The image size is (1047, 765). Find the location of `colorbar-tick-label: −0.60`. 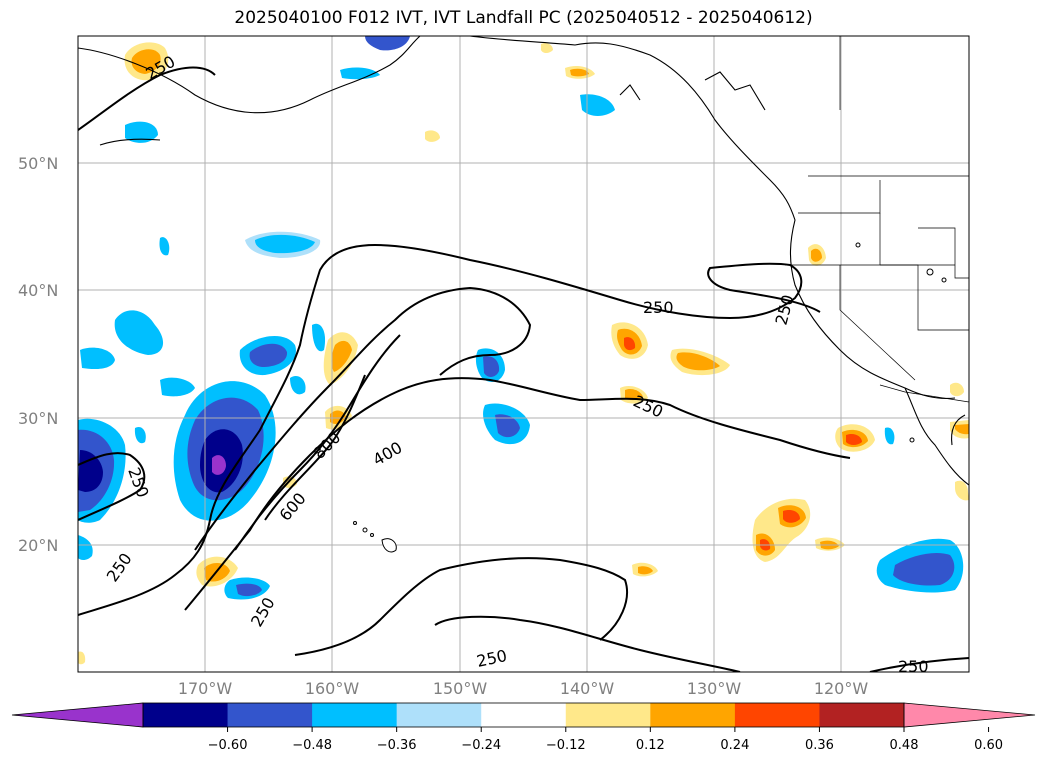

colorbar-tick-label: −0.60 is located at coordinates (228, 745).